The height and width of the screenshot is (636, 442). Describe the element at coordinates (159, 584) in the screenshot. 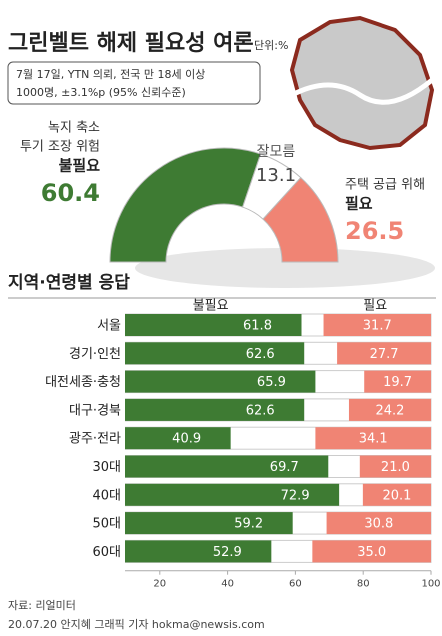

I see `x-tick-label: 20` at that location.